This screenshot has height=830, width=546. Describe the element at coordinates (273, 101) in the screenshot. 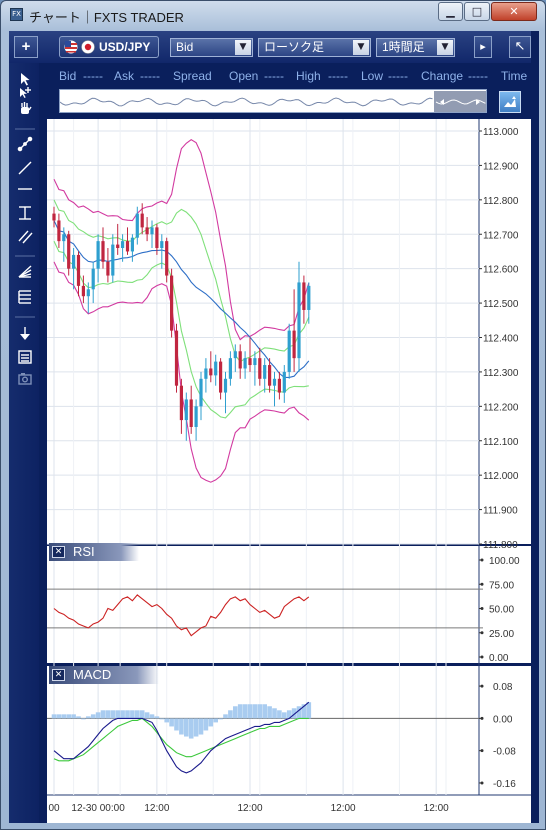

I see `chart-navigator` at that location.